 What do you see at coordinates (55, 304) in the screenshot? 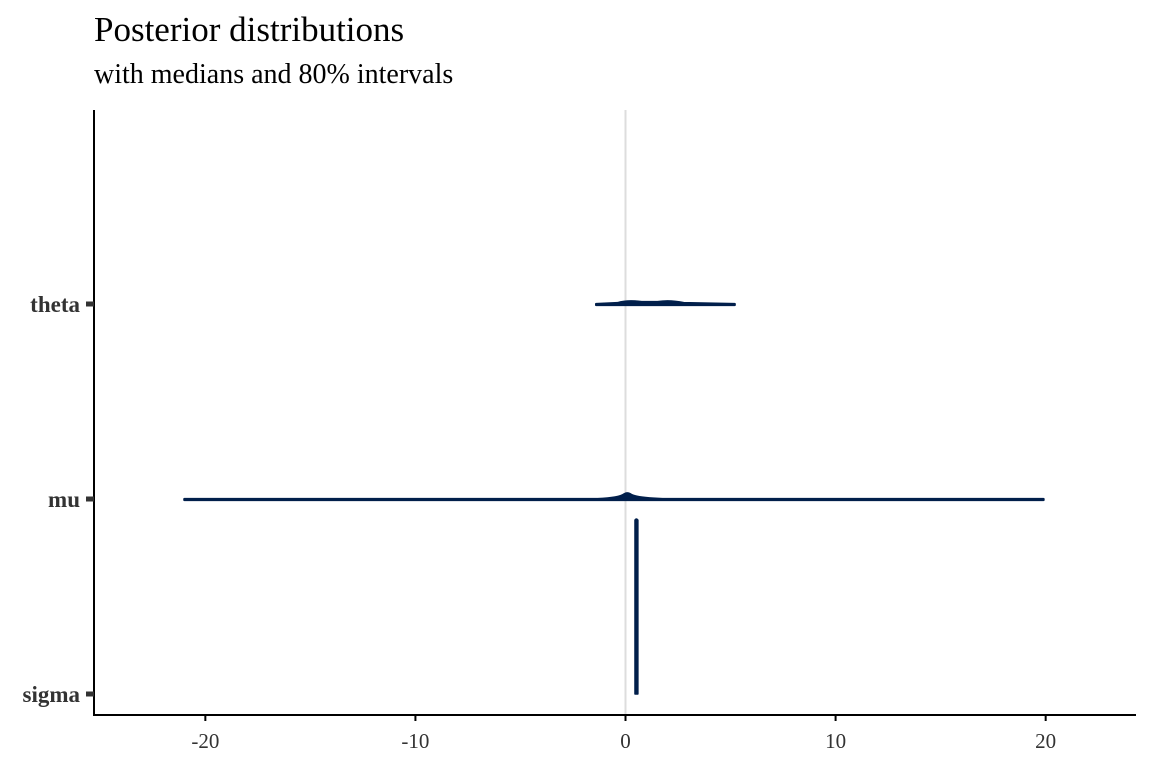
I see `y-tick-label-theta: theta` at bounding box center [55, 304].